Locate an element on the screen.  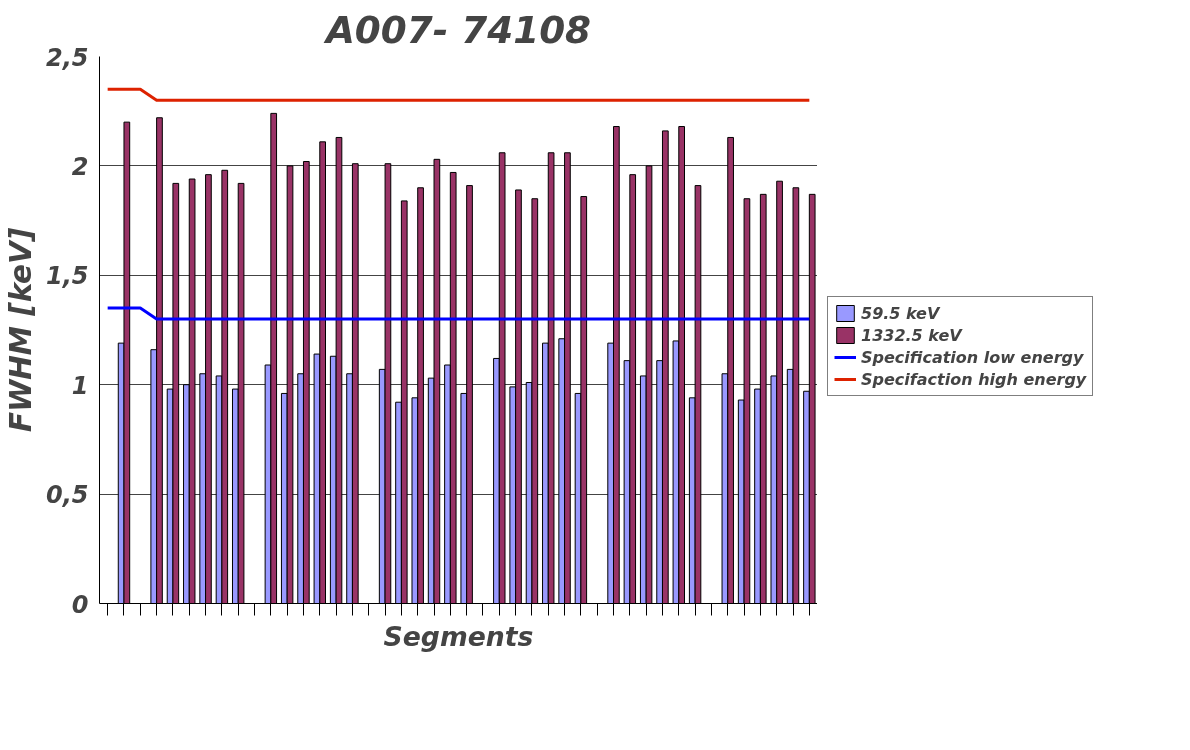
y-tick-label: 2 is located at coordinates (80, 166).